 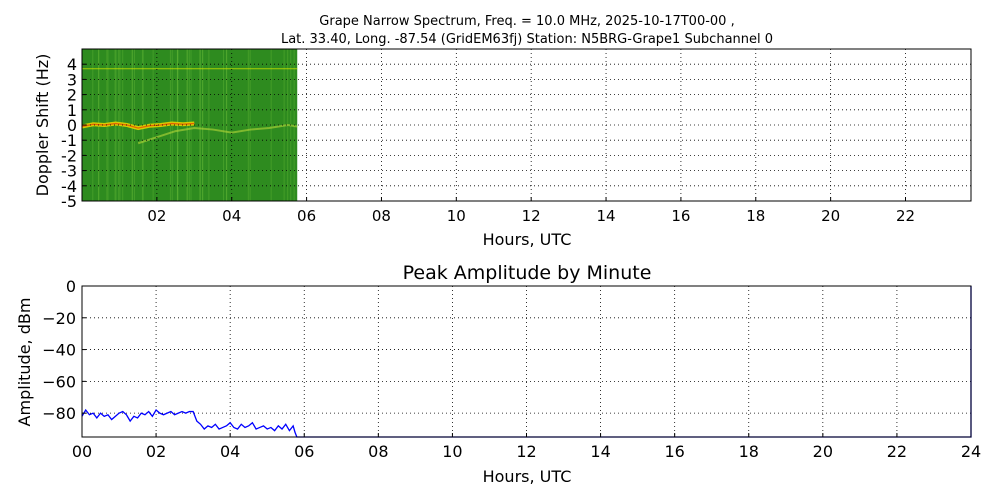 I want to click on spectrogram-y-tick-label: -3, so click(x=69, y=171).